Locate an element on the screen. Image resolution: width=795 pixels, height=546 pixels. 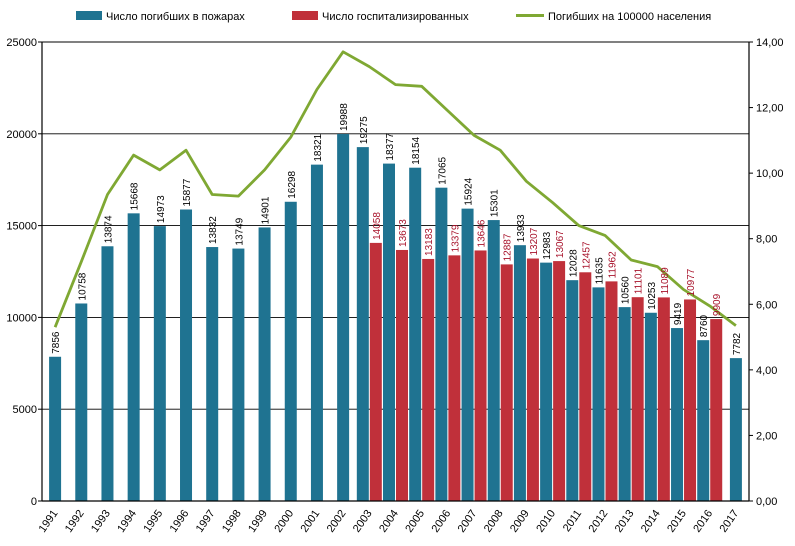
data-label-deaths: 18154 is located at coordinates (416, 150).